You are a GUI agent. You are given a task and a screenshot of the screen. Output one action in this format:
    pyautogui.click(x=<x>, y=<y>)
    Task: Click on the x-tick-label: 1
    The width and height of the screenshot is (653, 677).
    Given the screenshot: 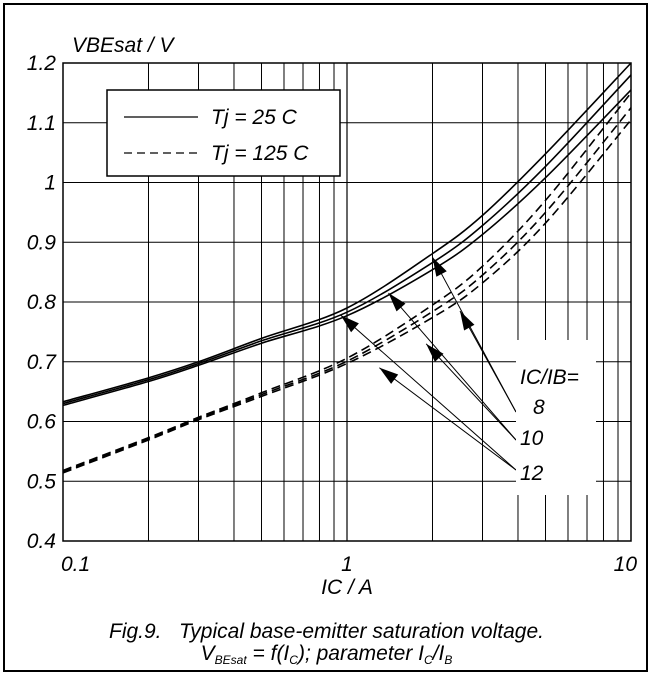 What is the action you would take?
    pyautogui.click(x=347, y=564)
    